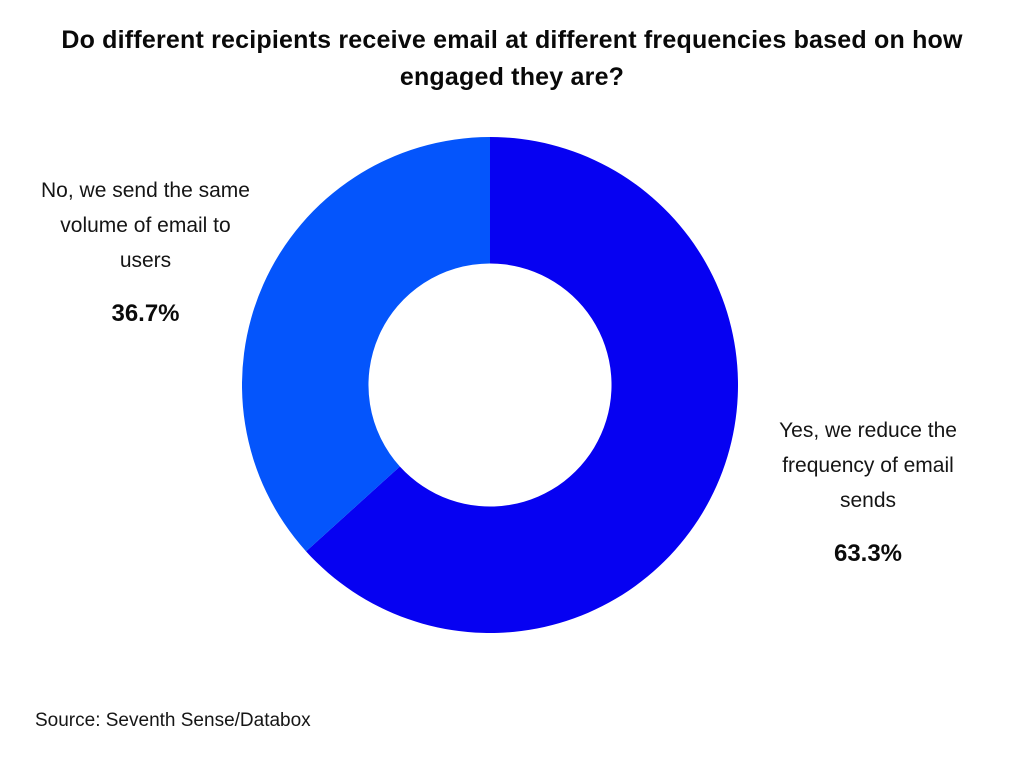 The image size is (1024, 768). What do you see at coordinates (868, 553) in the screenshot?
I see `slice-label-yes-percentage: 63.3%` at bounding box center [868, 553].